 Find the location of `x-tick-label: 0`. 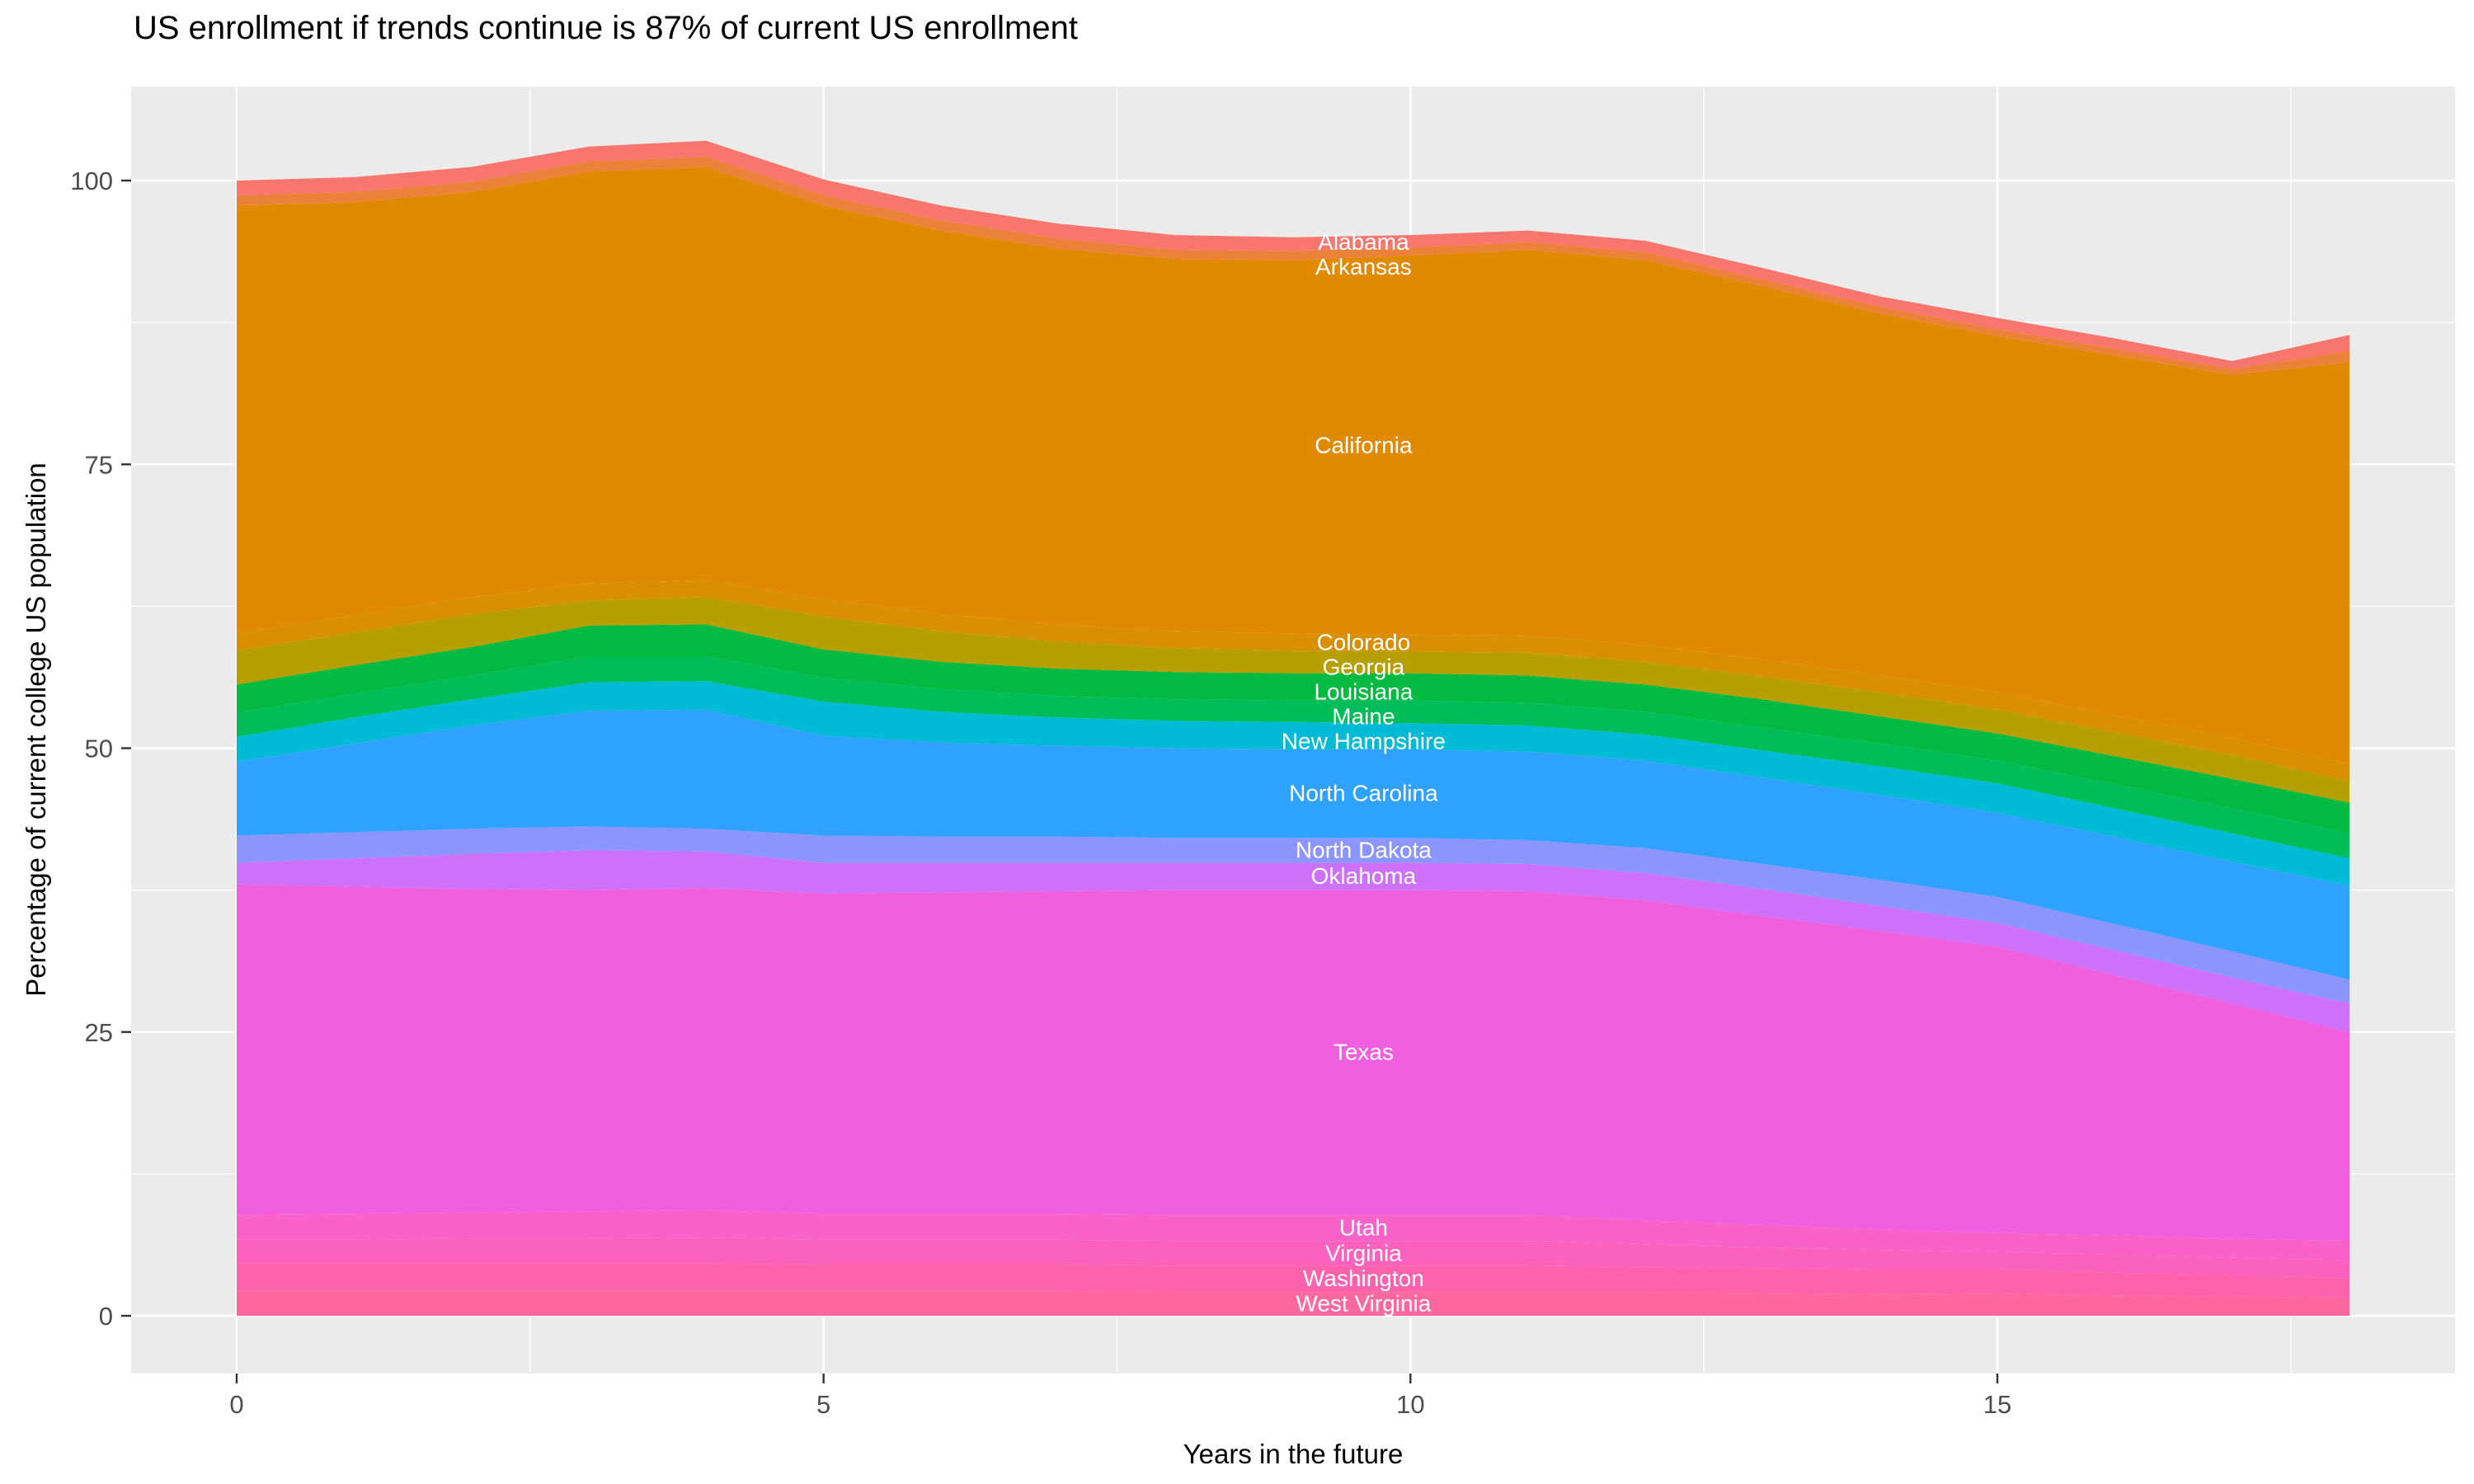

x-tick-label: 0 is located at coordinates (236, 1404).